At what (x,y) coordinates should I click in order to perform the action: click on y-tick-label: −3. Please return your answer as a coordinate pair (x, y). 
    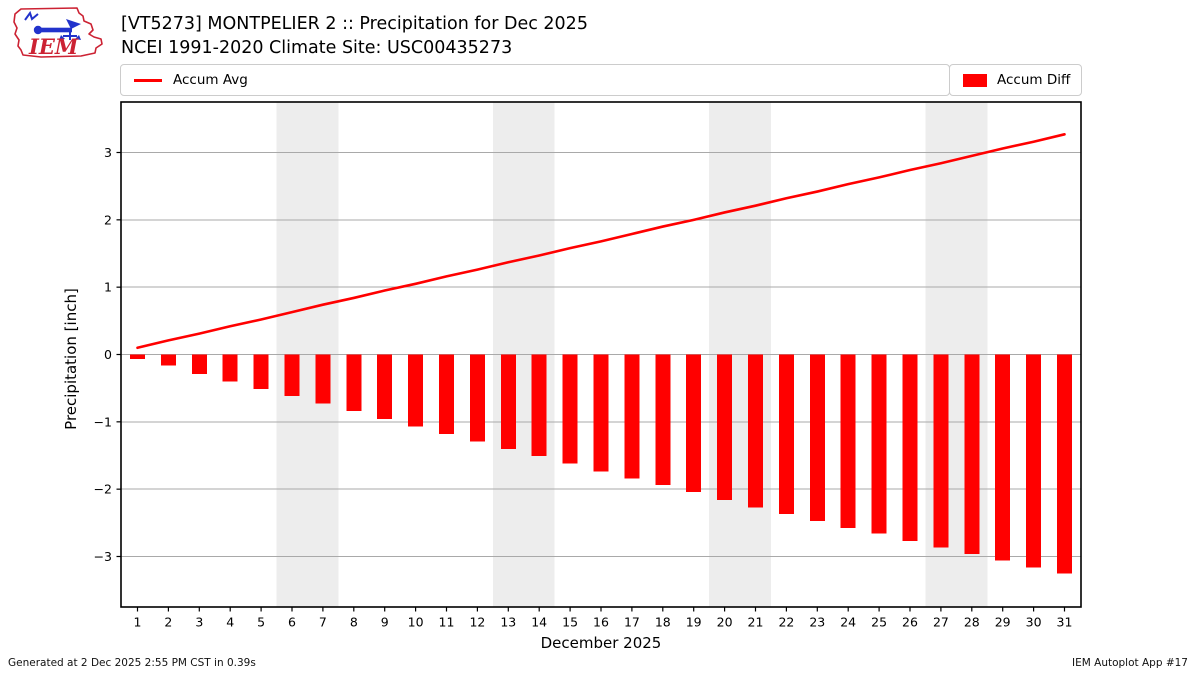
    Looking at the image, I should click on (103, 556).